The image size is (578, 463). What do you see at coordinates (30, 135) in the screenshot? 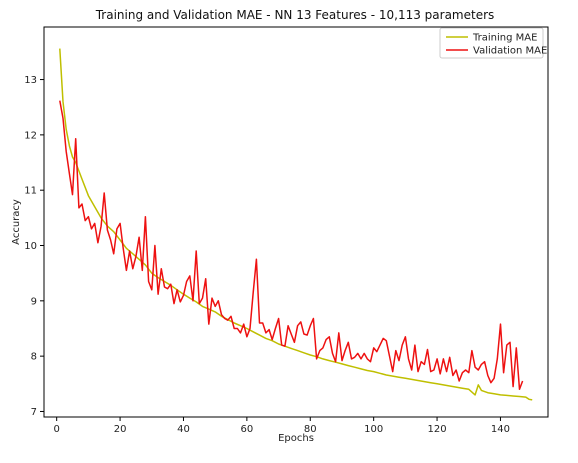
I see `y-tick-label: 12` at bounding box center [30, 135].